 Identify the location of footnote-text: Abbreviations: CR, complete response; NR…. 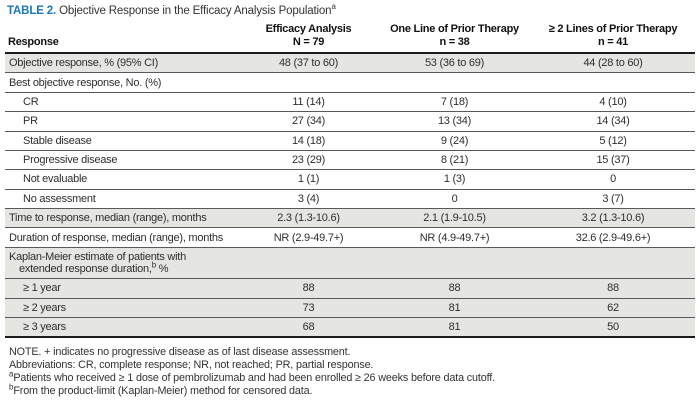
(191, 365).